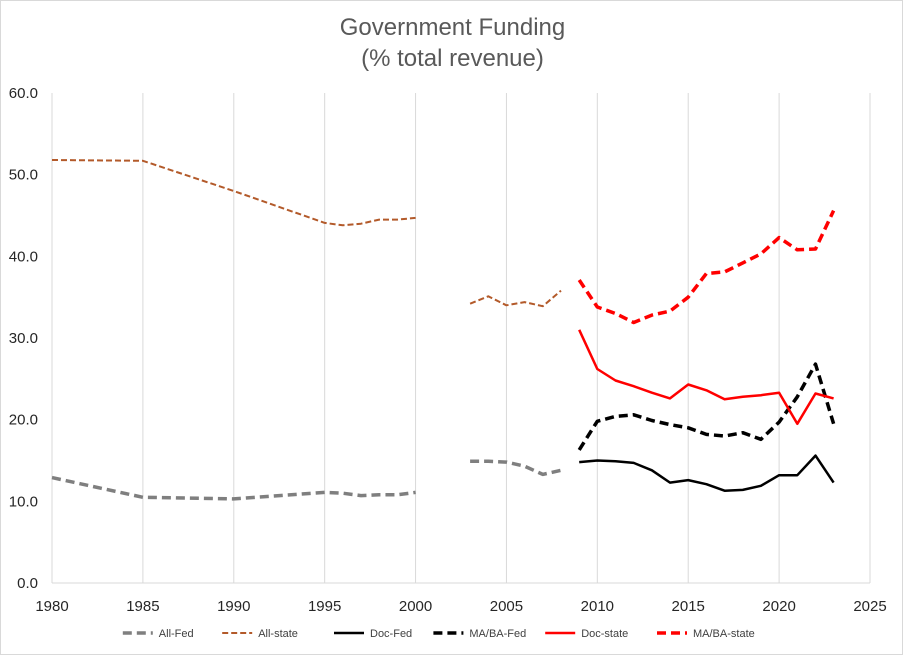  What do you see at coordinates (452, 58) in the screenshot?
I see `chart-subtitle: (% total revenue)` at bounding box center [452, 58].